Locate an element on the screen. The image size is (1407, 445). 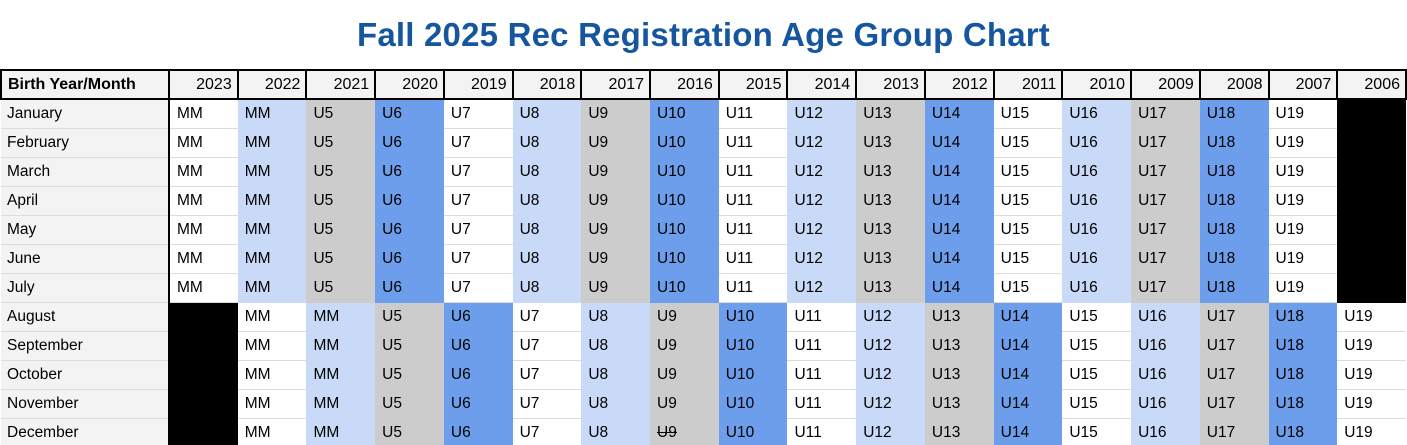
year-header: 2021 is located at coordinates (341, 84).